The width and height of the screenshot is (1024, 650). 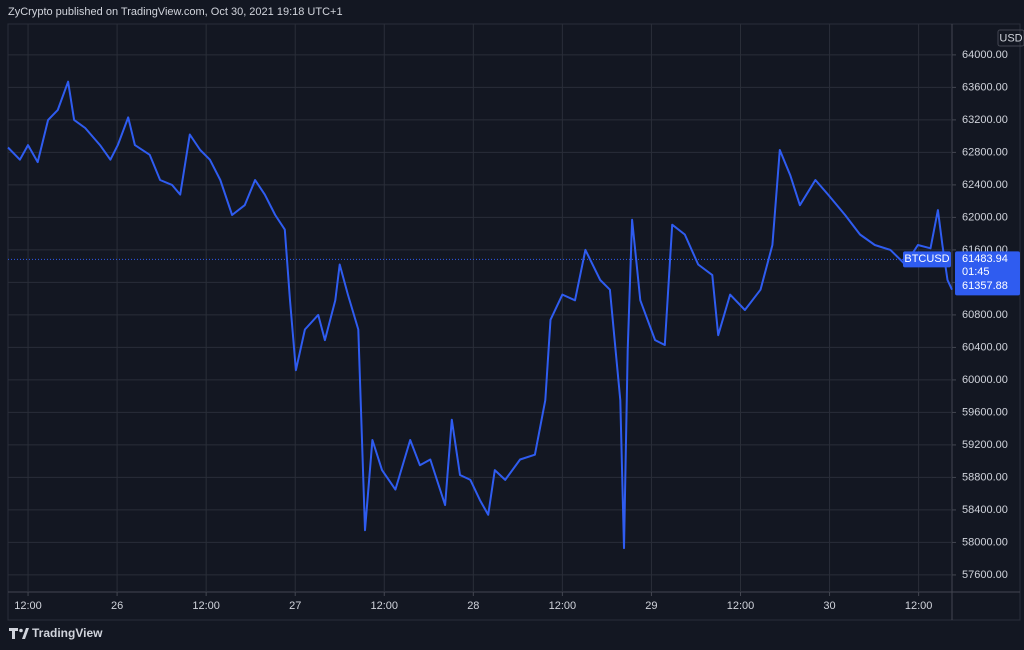 I want to click on y-tick-label: 60800.00, so click(x=985, y=315).